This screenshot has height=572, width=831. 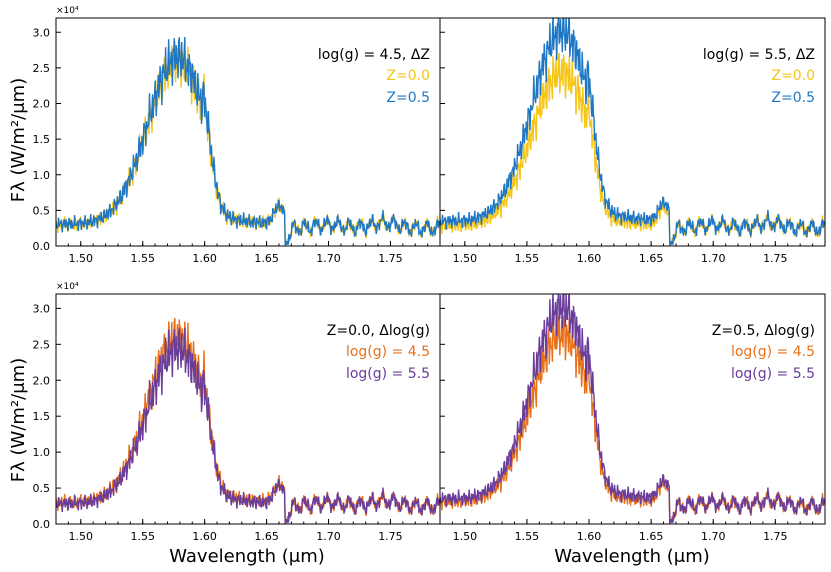 I want to click on x-axis-label-left: Wavelength (μm), so click(x=247, y=556).